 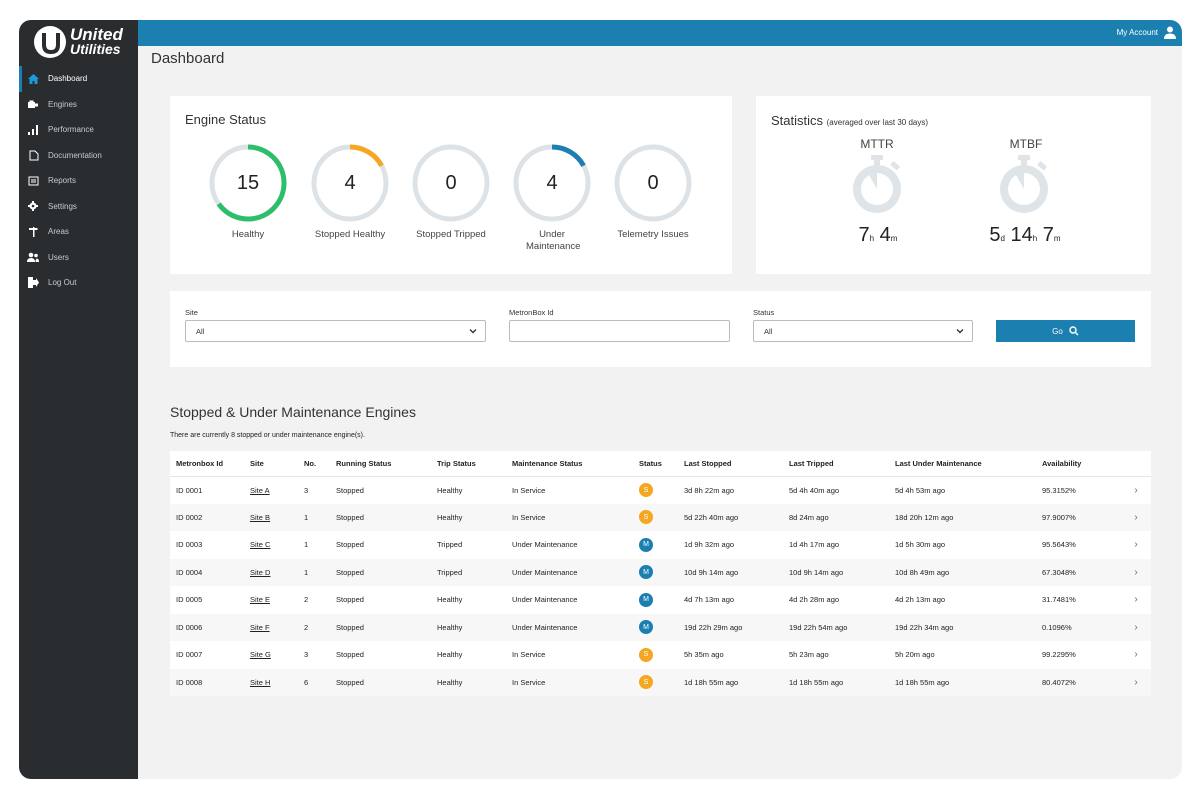 I want to click on site-select: All, so click(x=335, y=331).